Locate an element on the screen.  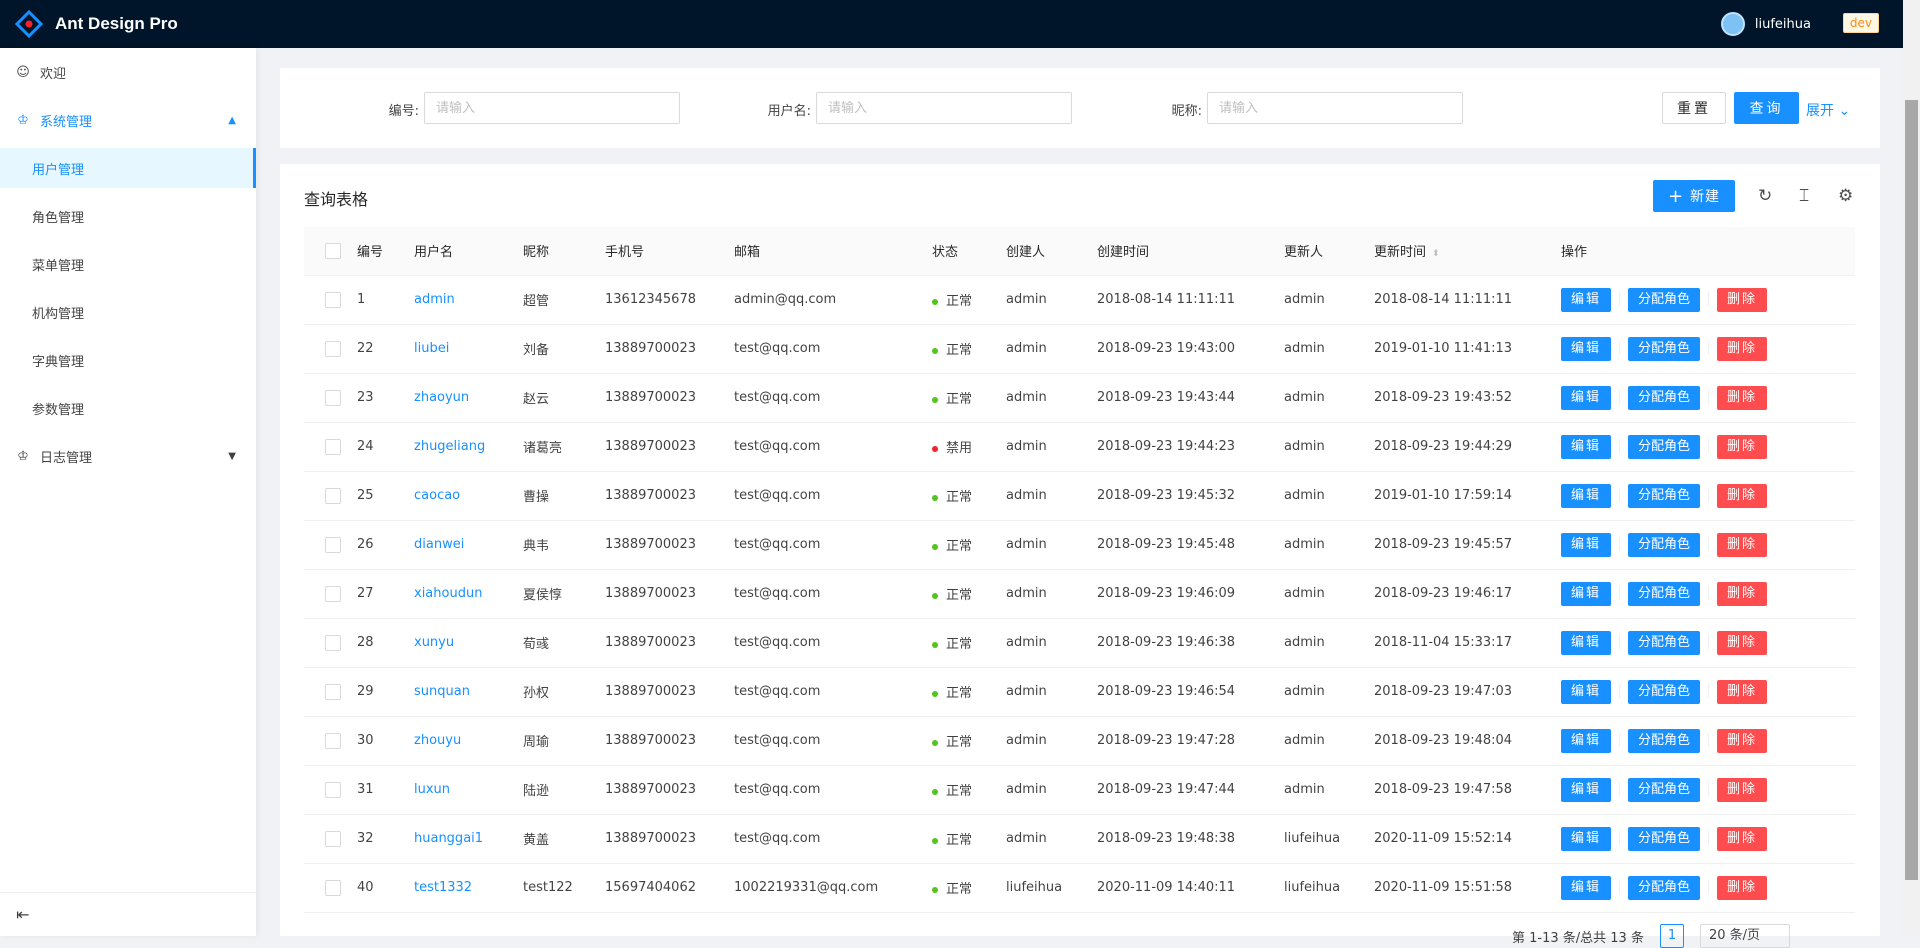
scrollbar is located at coordinates (1911, 468).